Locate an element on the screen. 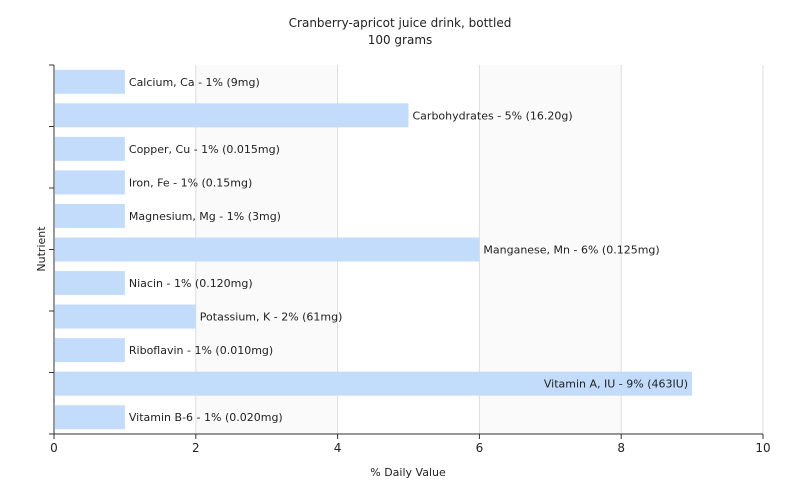  x-axis-label: % Daily Value is located at coordinates (408, 472).